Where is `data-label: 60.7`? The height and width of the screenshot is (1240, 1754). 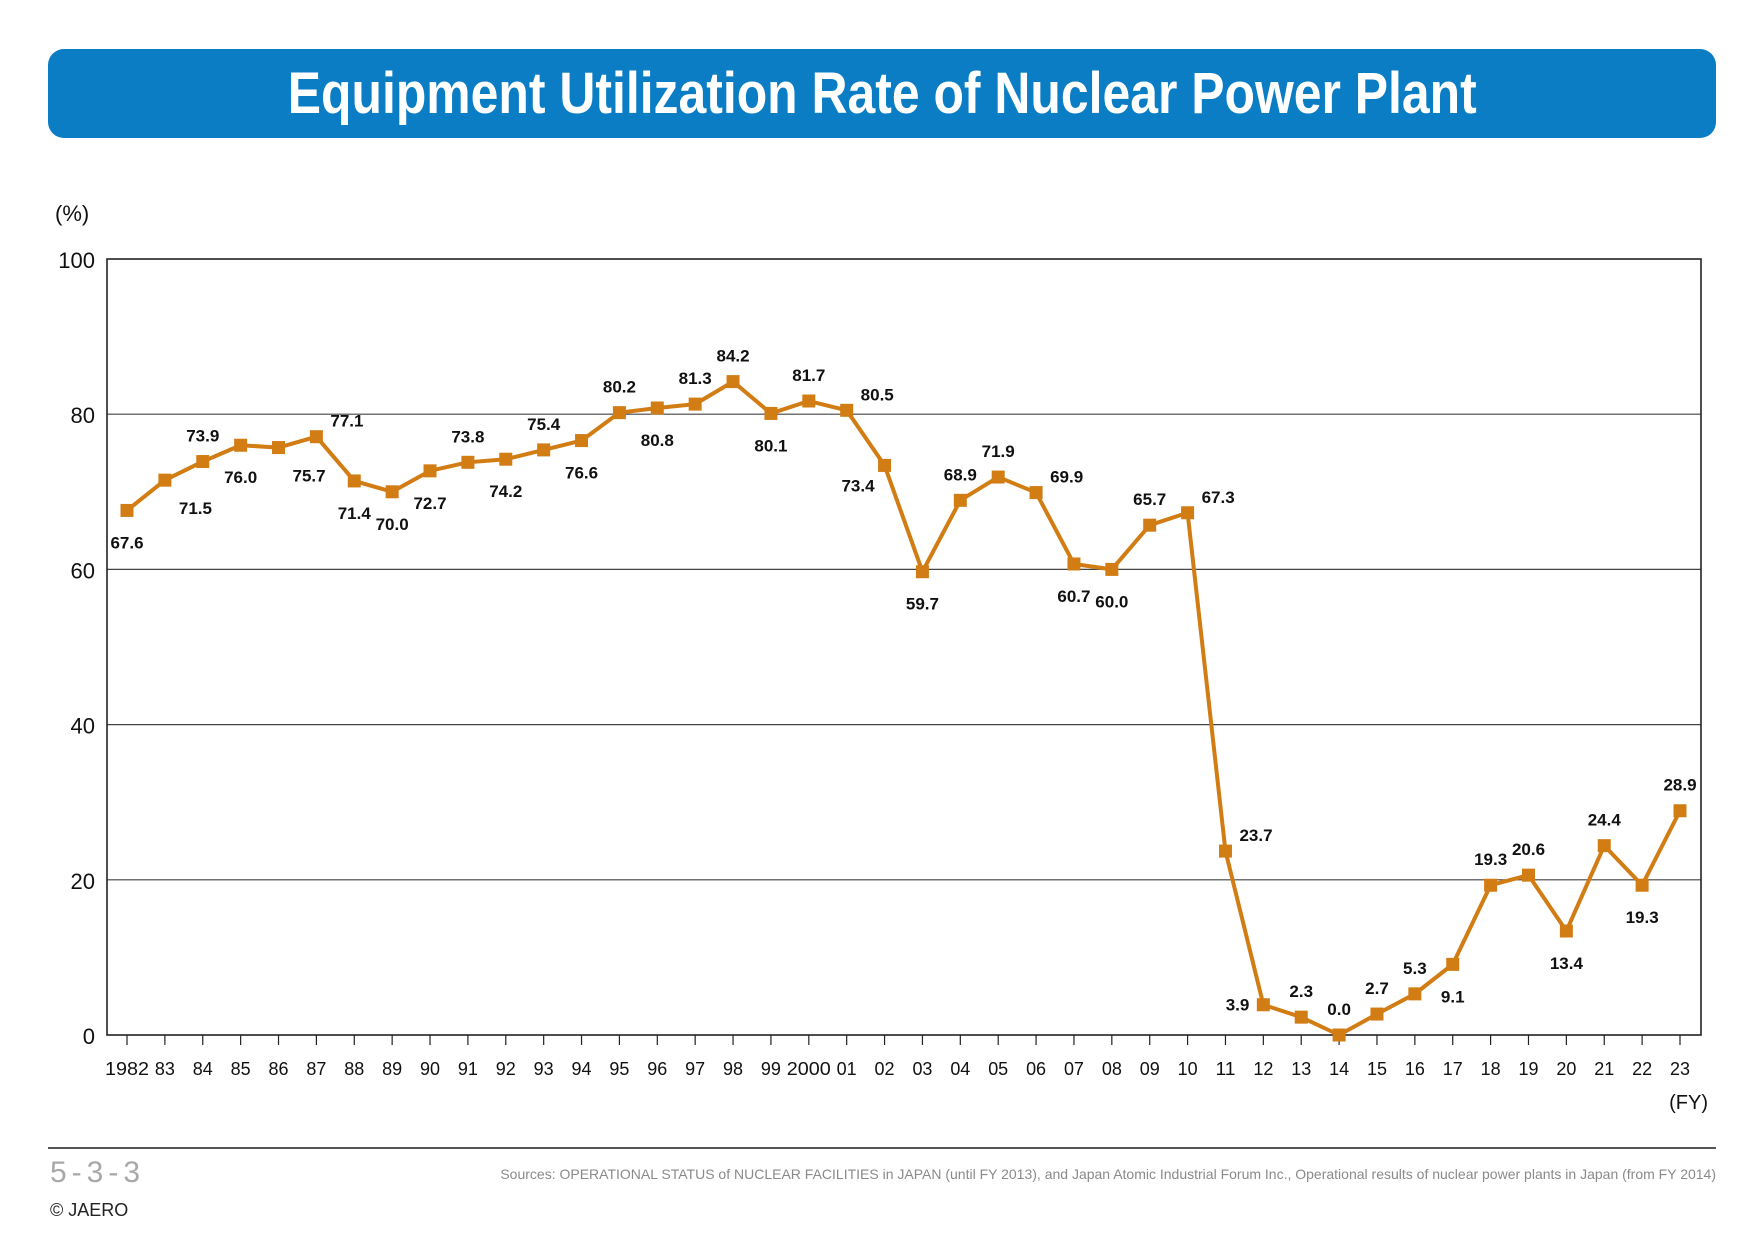 data-label: 60.7 is located at coordinates (1073, 596).